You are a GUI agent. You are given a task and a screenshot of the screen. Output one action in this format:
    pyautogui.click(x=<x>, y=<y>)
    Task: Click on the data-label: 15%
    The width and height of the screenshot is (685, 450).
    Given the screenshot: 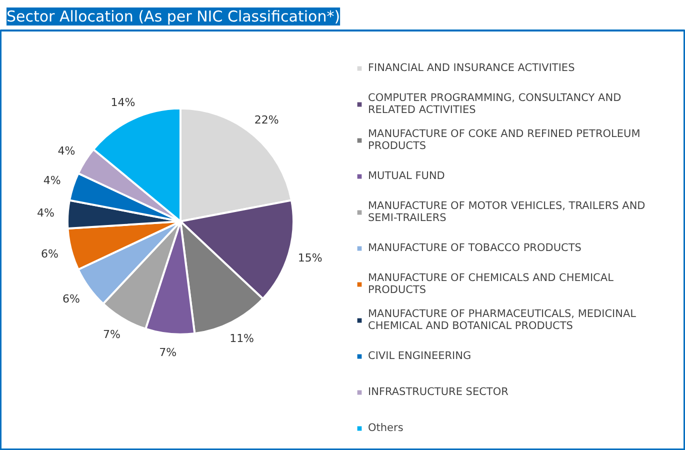 What is the action you would take?
    pyautogui.click(x=310, y=258)
    